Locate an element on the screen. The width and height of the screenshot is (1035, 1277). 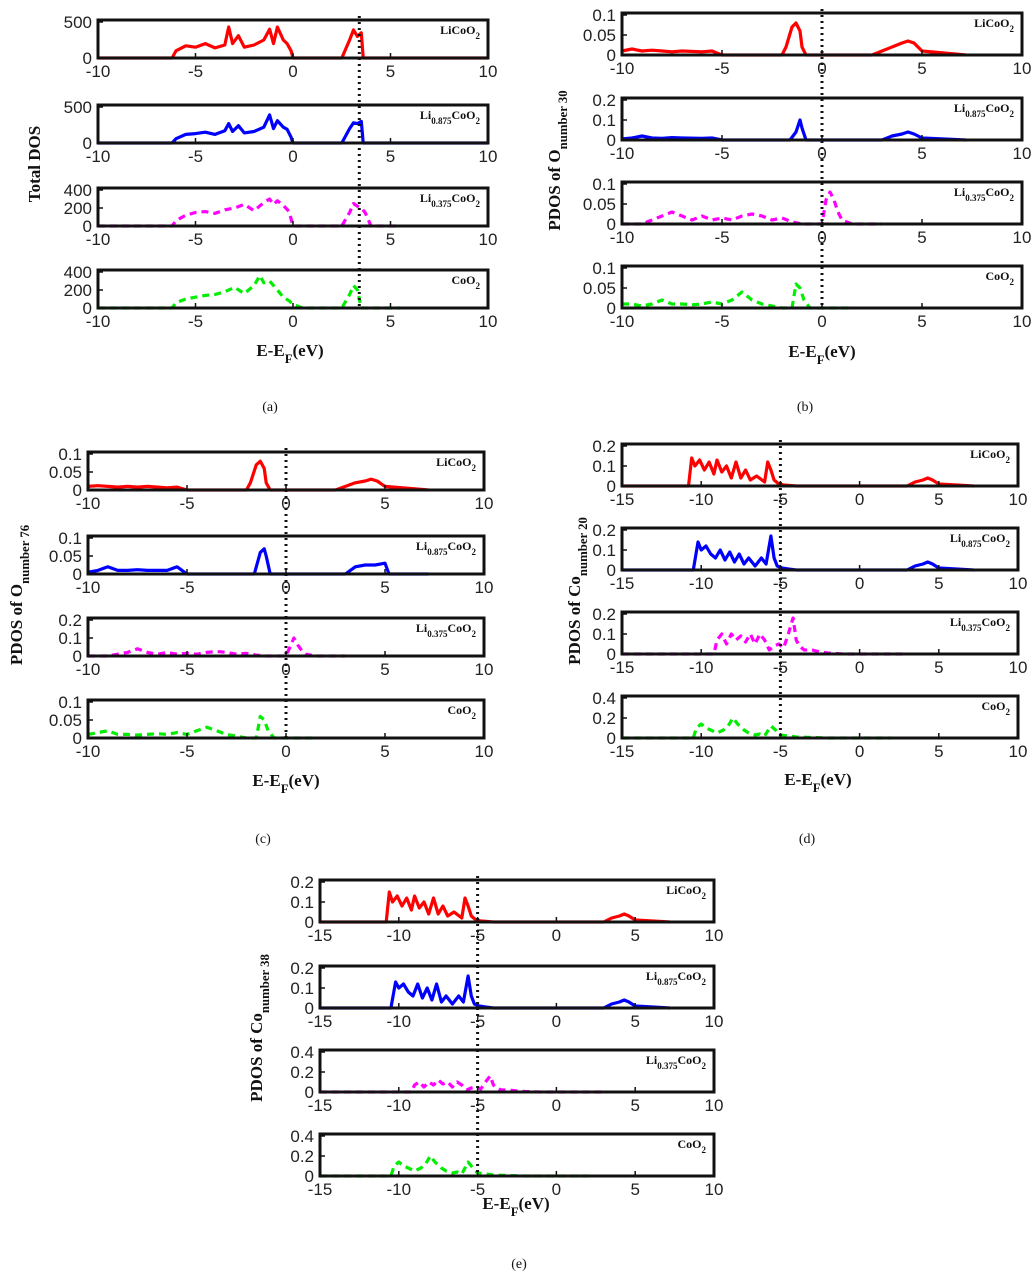
y-tick-label: 500 is located at coordinates (78, 22).